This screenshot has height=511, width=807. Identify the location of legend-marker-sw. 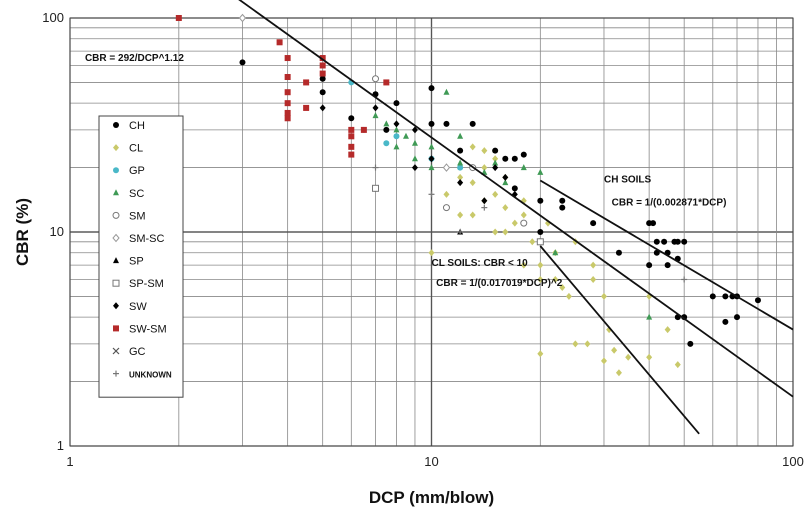
(116, 306).